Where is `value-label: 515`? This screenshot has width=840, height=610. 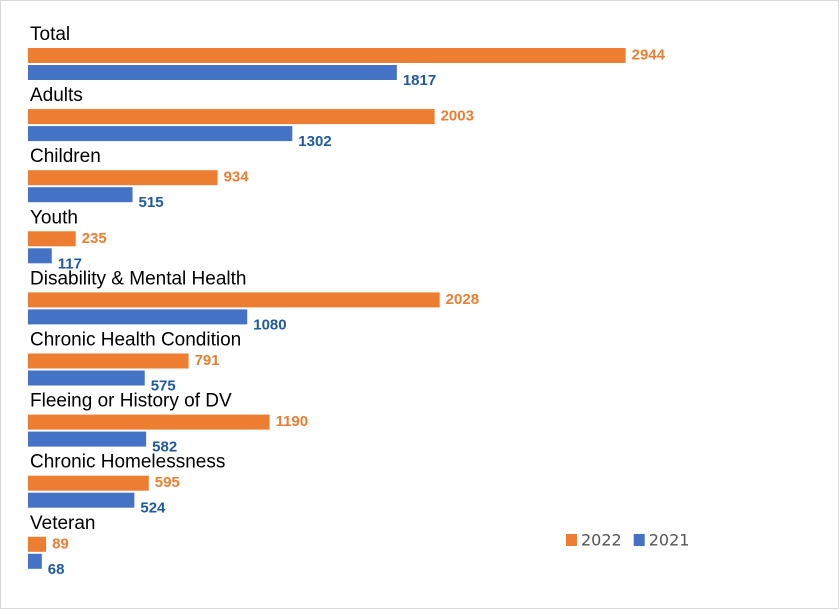 value-label: 515 is located at coordinates (151, 202).